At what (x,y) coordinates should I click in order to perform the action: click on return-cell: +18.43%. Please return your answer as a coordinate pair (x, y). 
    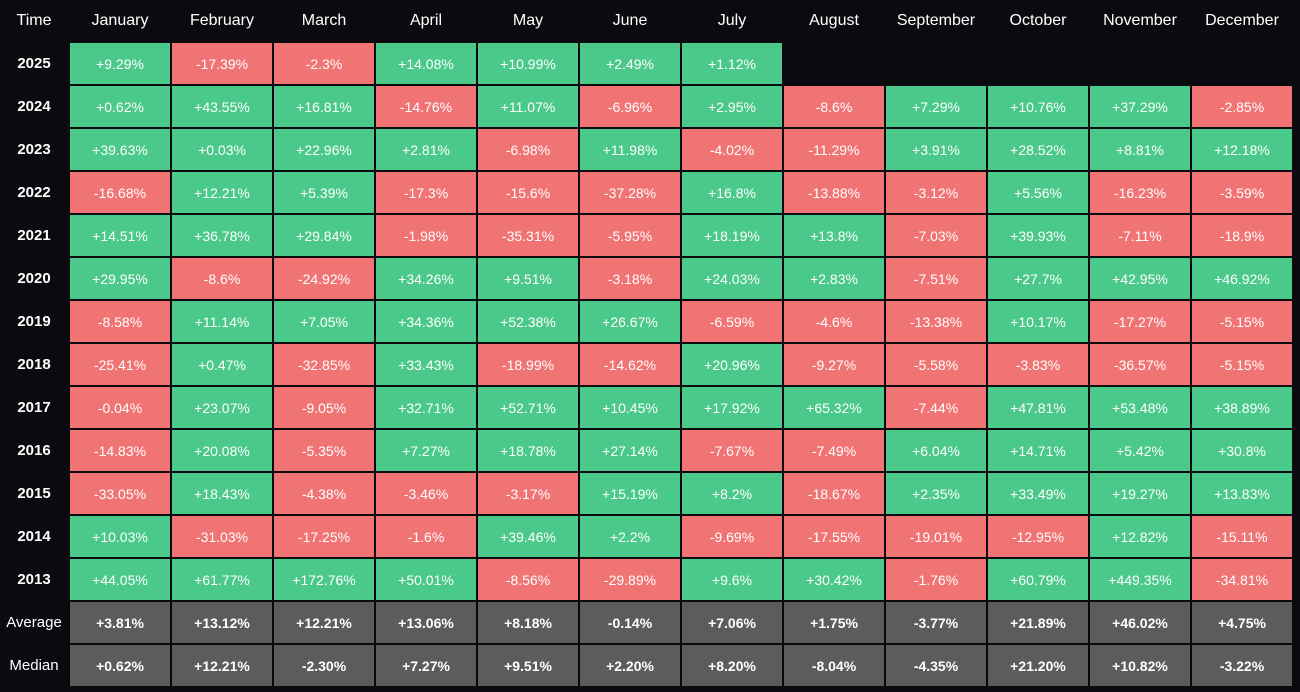
    Looking at the image, I should click on (222, 493).